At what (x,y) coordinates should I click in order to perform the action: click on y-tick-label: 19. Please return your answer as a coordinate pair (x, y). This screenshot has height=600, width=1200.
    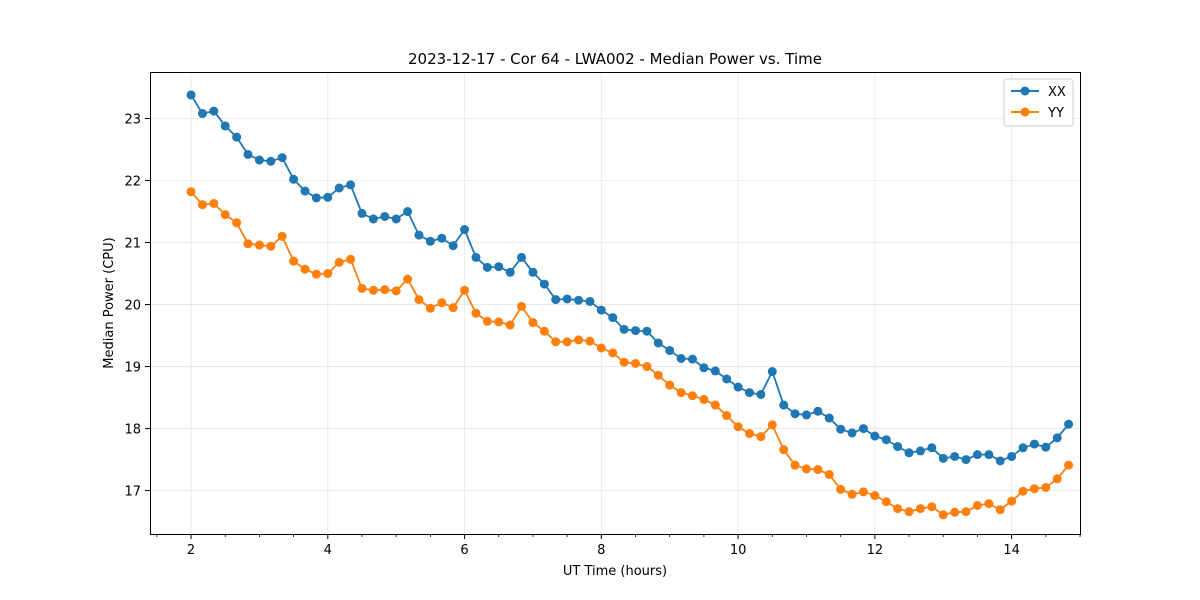
    Looking at the image, I should click on (132, 368).